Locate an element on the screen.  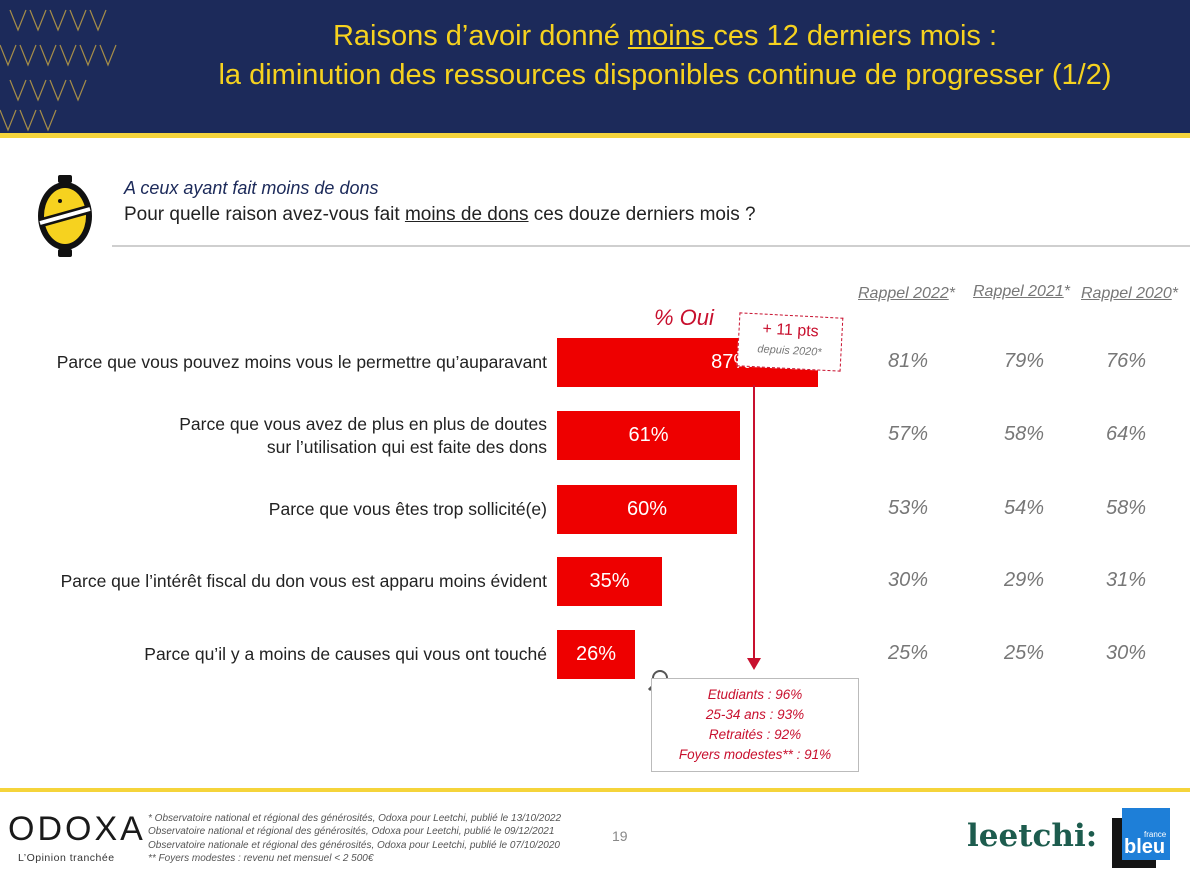
france-bleu-logo is located at coordinates (1146, 834).